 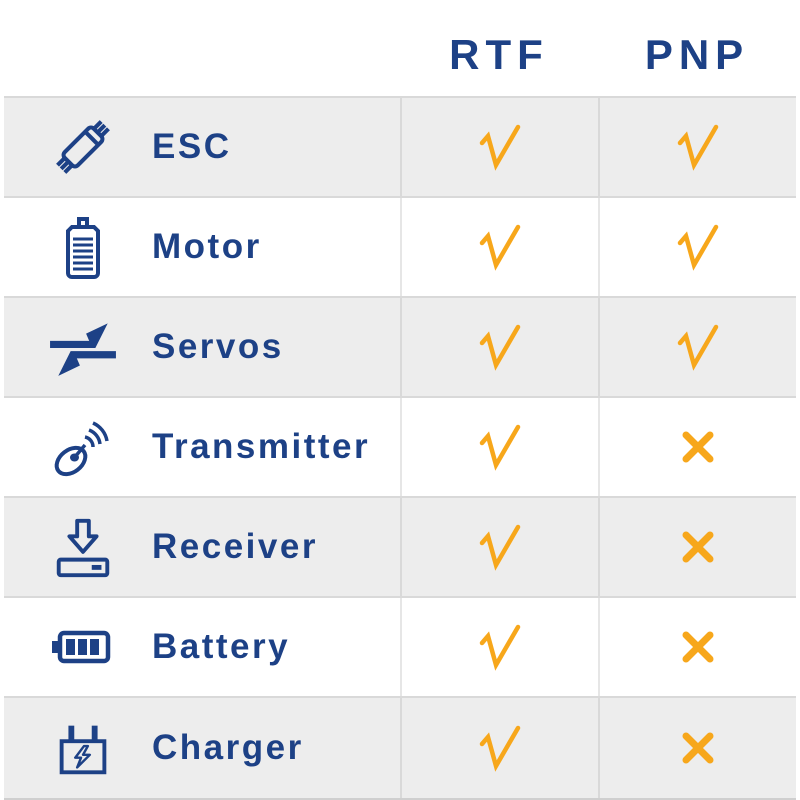 What do you see at coordinates (221, 646) in the screenshot?
I see `component-label: Battery` at bounding box center [221, 646].